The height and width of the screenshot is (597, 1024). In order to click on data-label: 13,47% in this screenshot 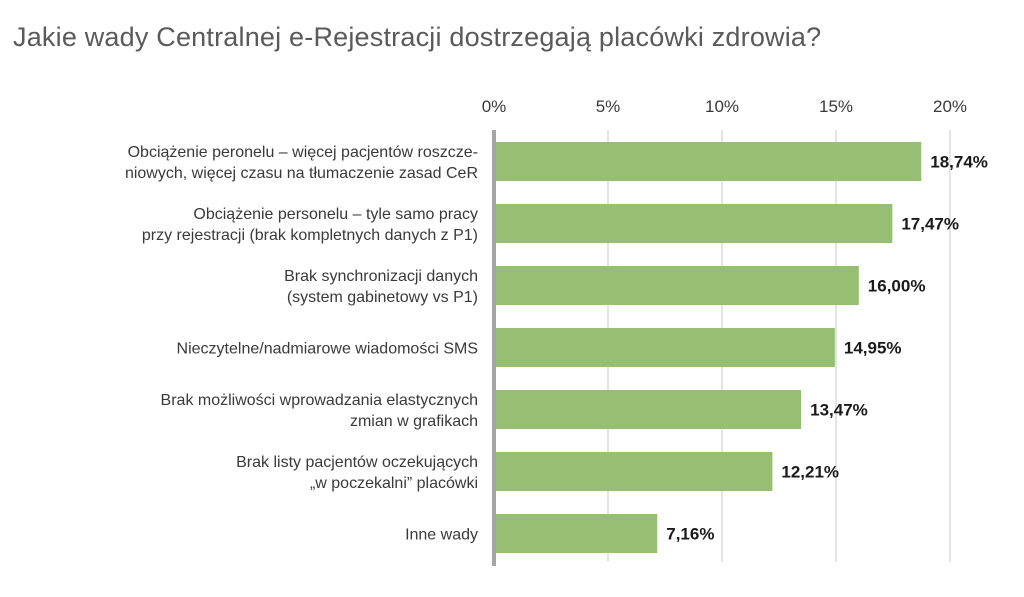, I will do `click(839, 410)`.